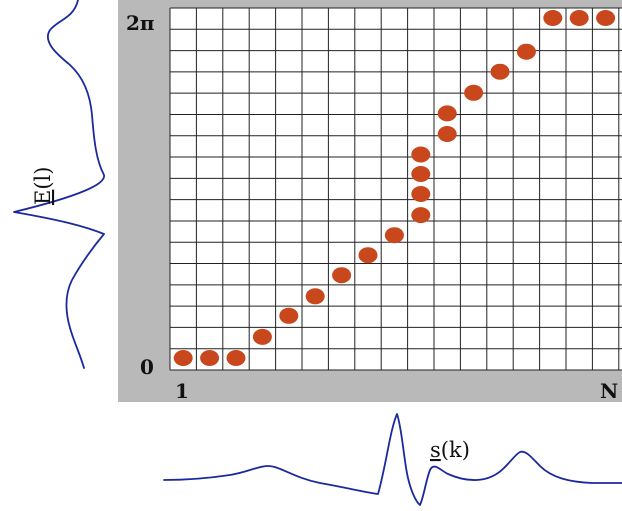 This screenshot has height=511, width=622. I want to click on bottom-signal-label: s(k), so click(450, 450).